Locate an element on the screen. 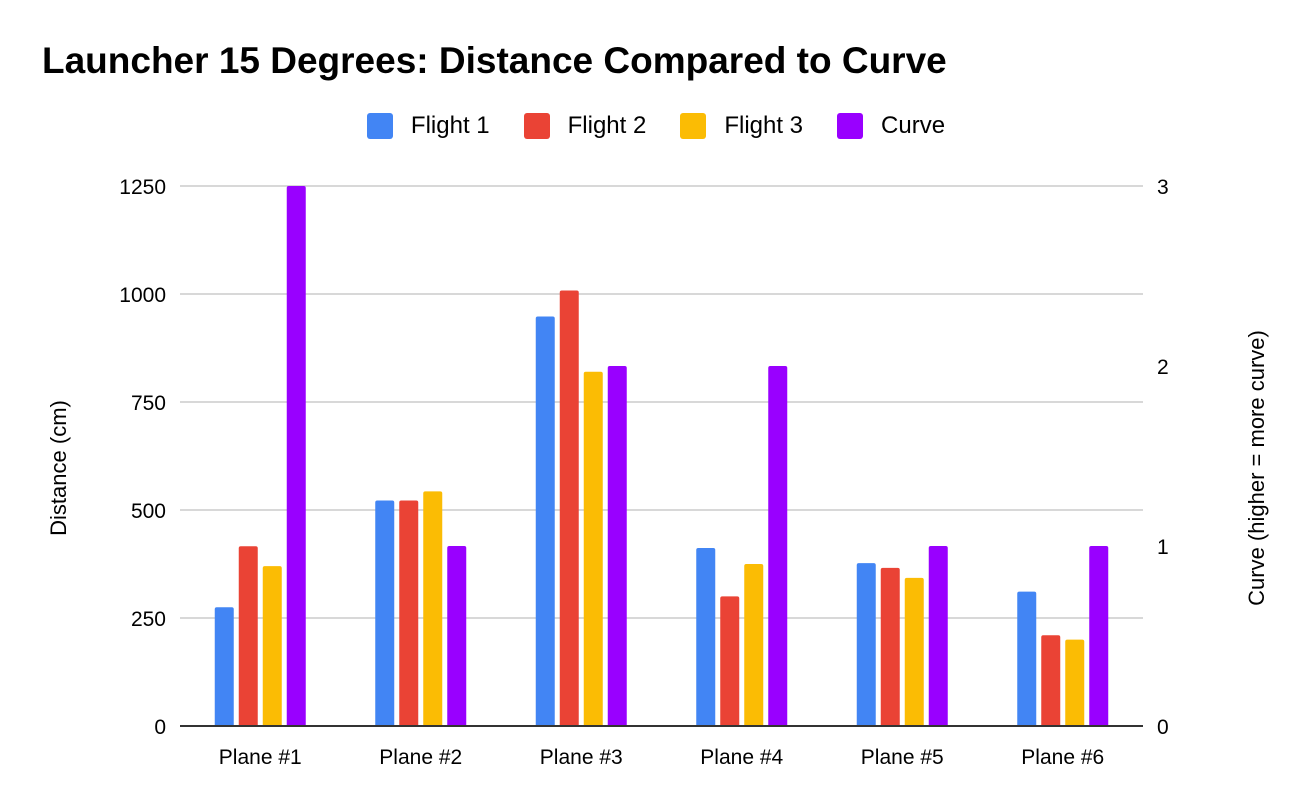 The width and height of the screenshot is (1312, 810). y-axis-right-label: Curve (higher = more curve) is located at coordinates (1256, 468).